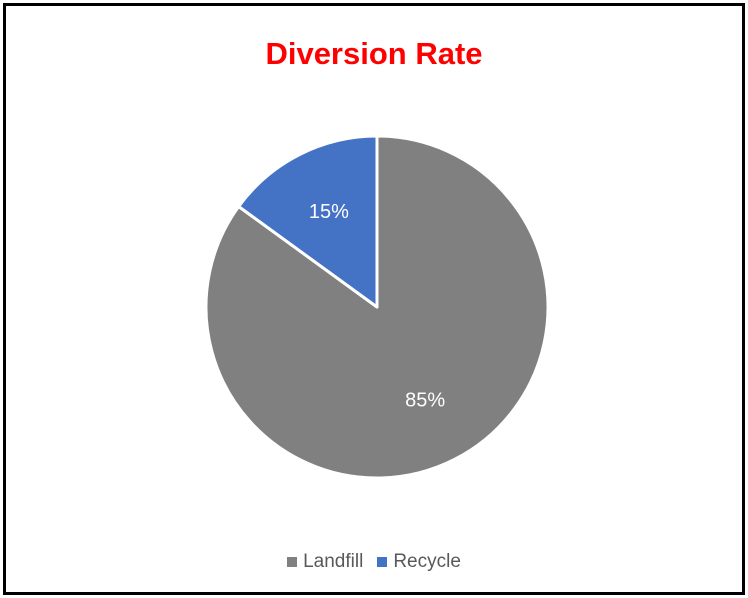 The width and height of the screenshot is (748, 598). I want to click on legend-item-landfill: Landfill, so click(325, 562).